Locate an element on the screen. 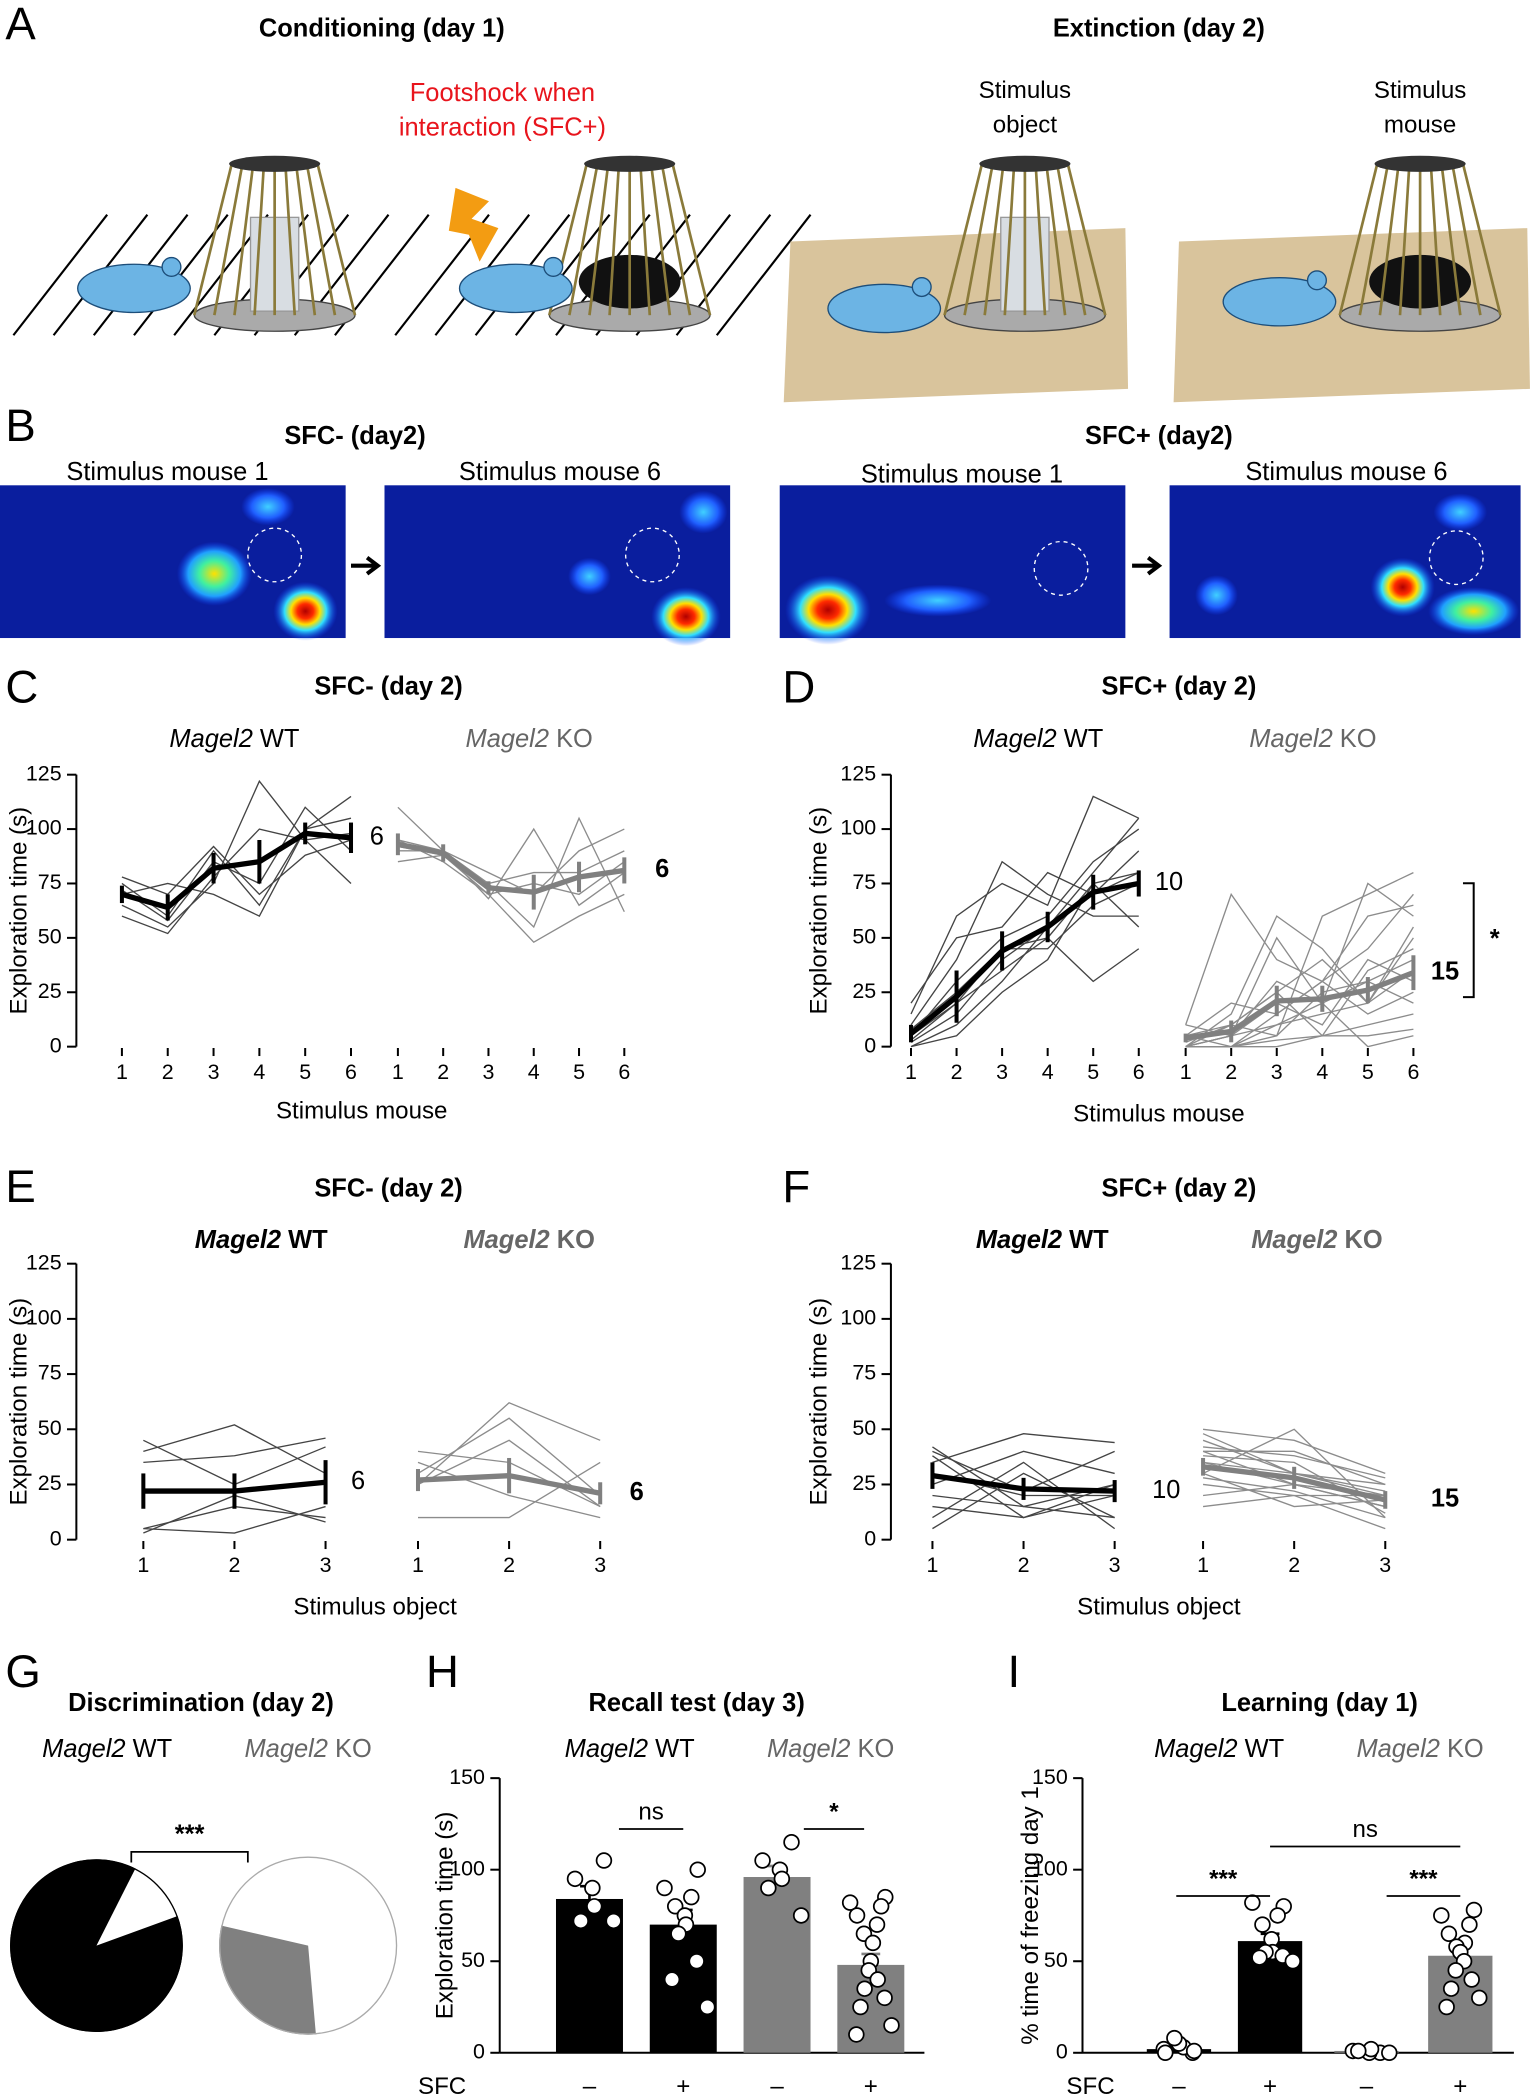  y-axis-label: Exploration time (s) is located at coordinates (18, 911).